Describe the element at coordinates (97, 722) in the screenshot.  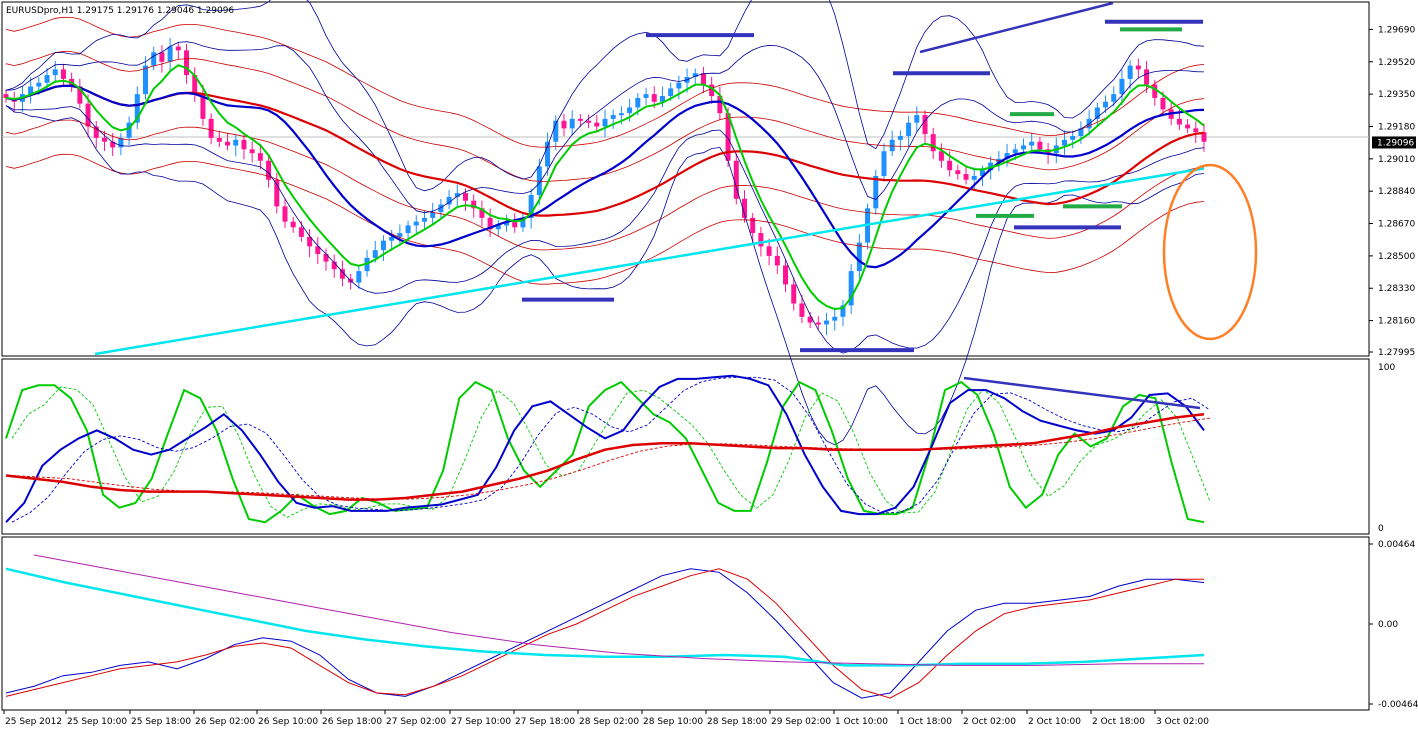
I see `x-tick-label: 25 Sep 10:00` at that location.